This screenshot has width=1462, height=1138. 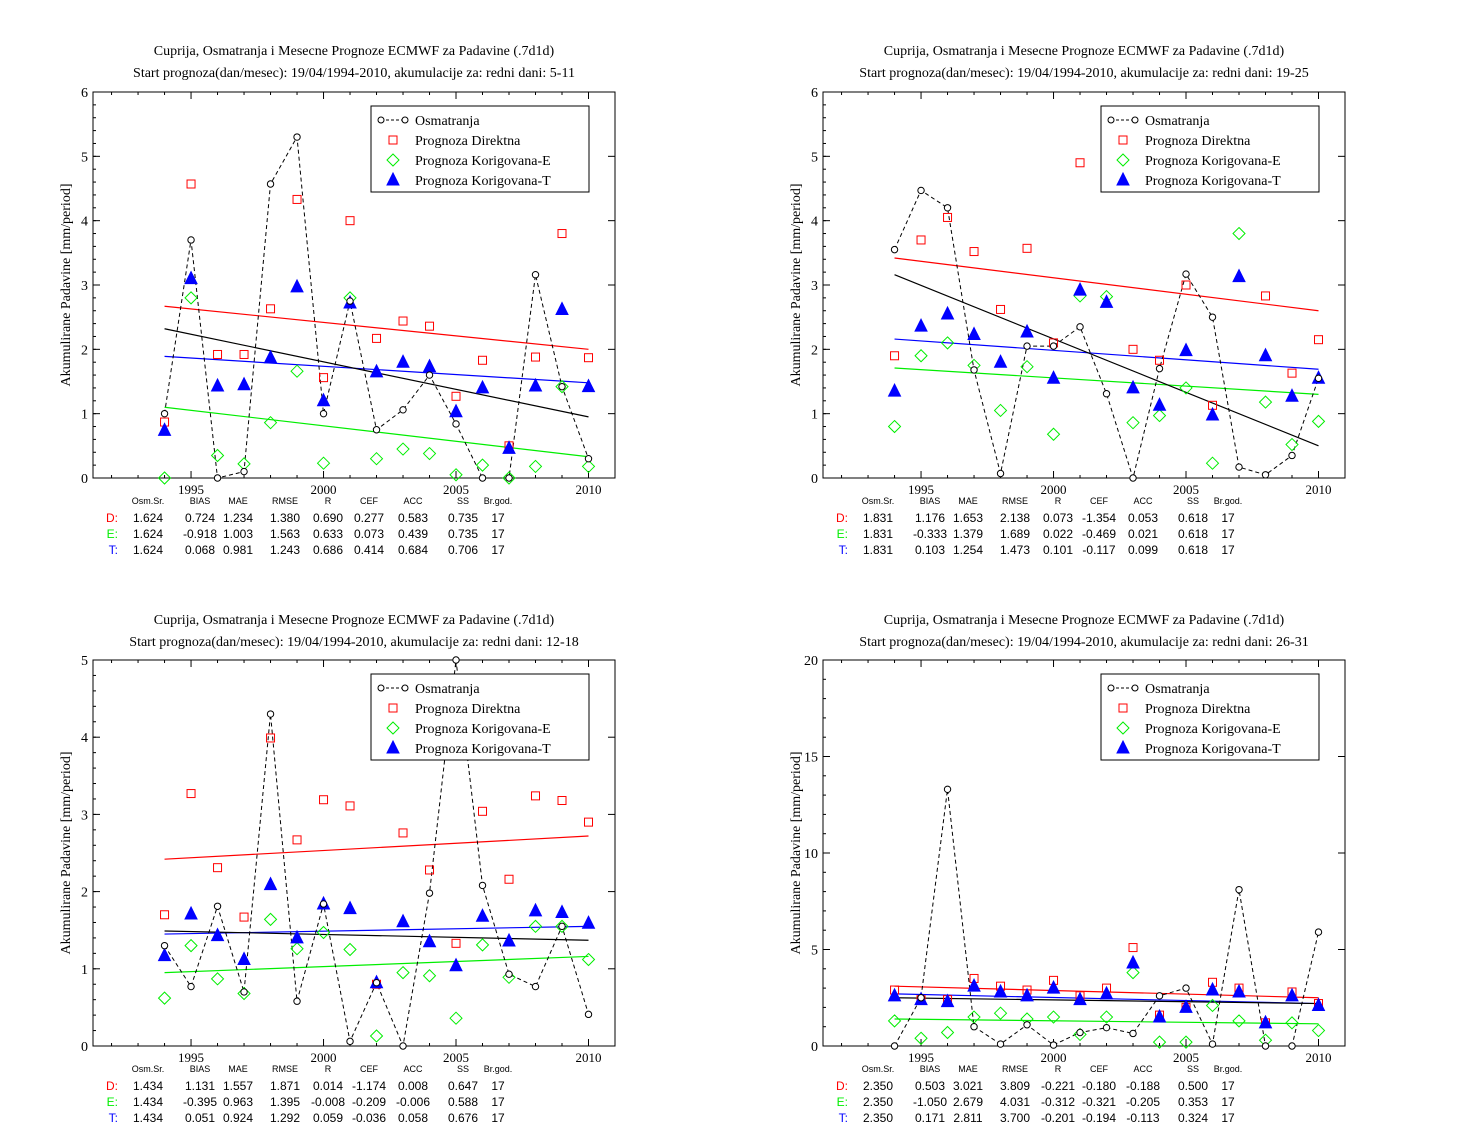 What do you see at coordinates (814, 286) in the screenshot?
I see `y-tick-label: 3` at bounding box center [814, 286].